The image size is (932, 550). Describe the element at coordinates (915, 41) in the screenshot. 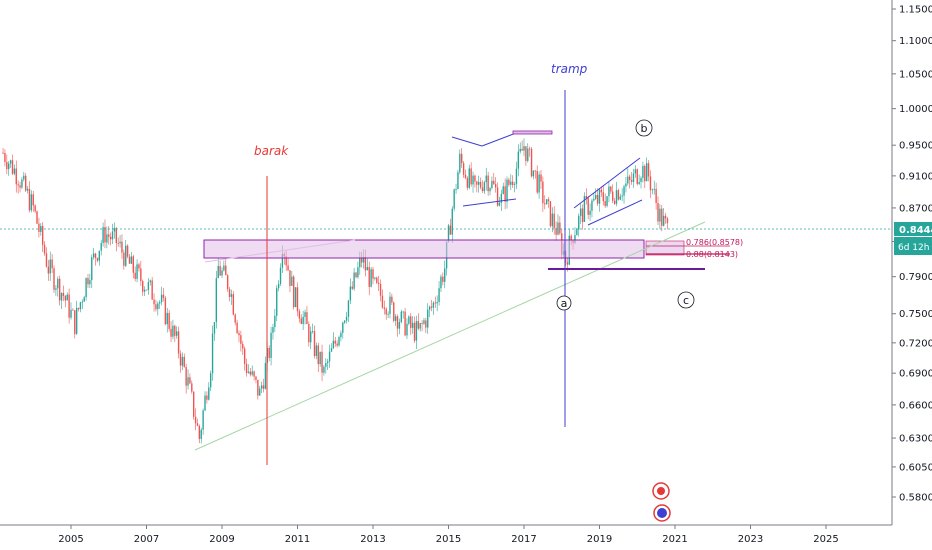

I see `y-tick-label: 1.1000` at that location.